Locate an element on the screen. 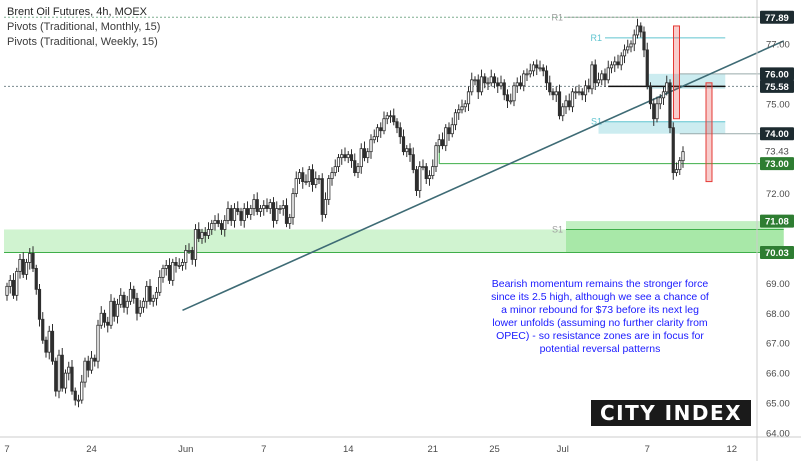  price-tag-label: 76.00 is located at coordinates (777, 74).